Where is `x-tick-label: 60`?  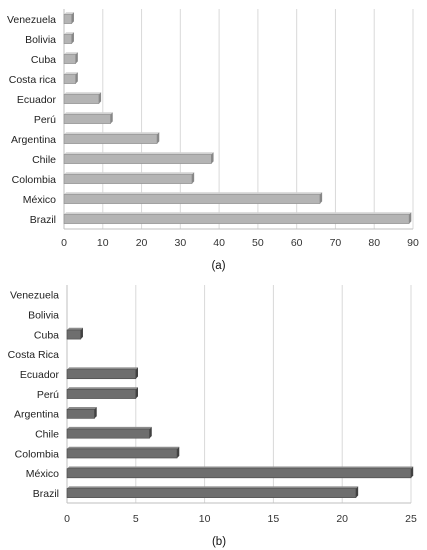
x-tick-label: 60 is located at coordinates (297, 243).